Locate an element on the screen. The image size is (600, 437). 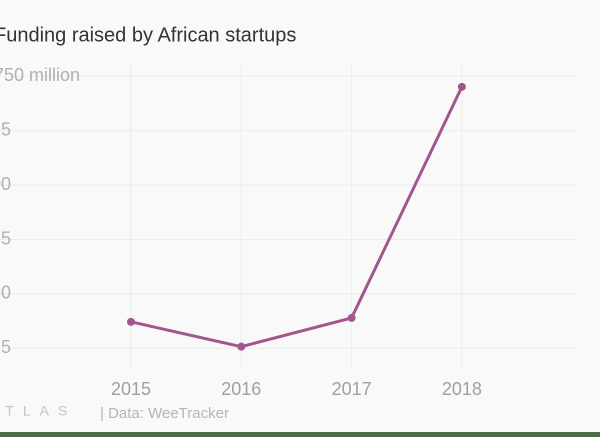
footer-bar is located at coordinates (300, 434).